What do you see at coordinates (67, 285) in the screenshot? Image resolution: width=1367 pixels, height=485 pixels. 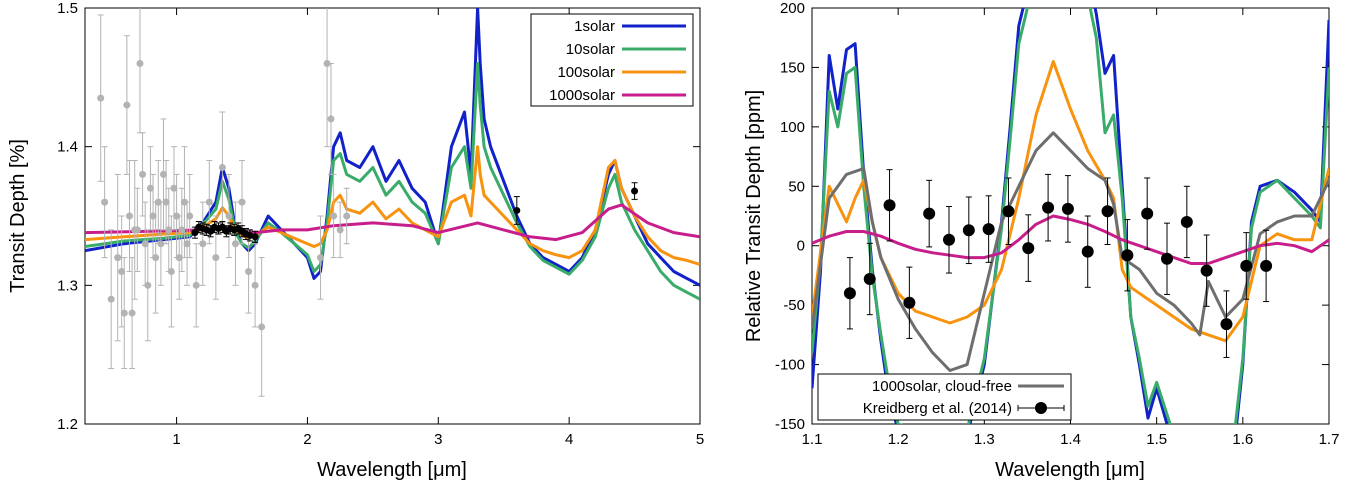 I see `y-tick-label: 1.3` at bounding box center [67, 285].